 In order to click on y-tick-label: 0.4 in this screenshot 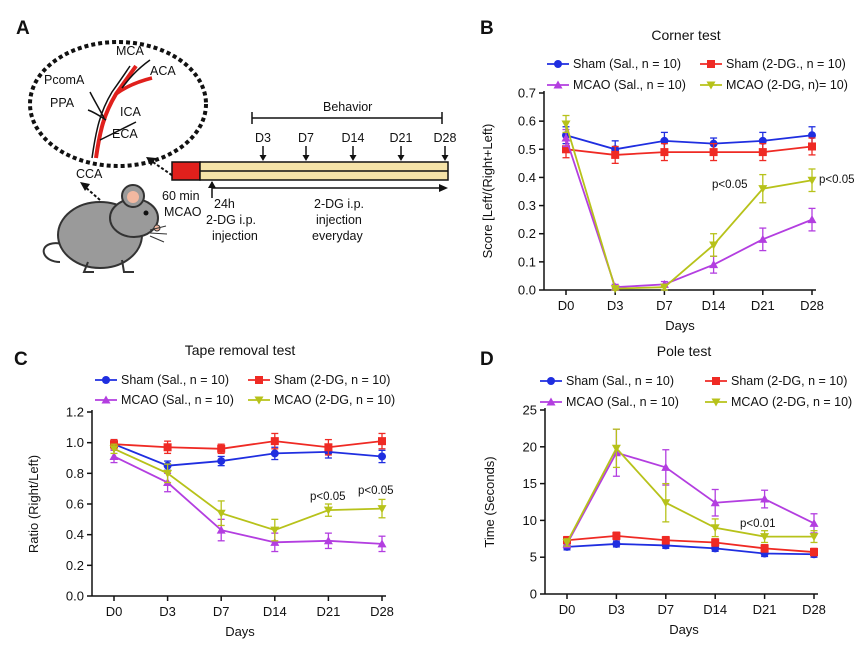, I will do `click(527, 177)`.